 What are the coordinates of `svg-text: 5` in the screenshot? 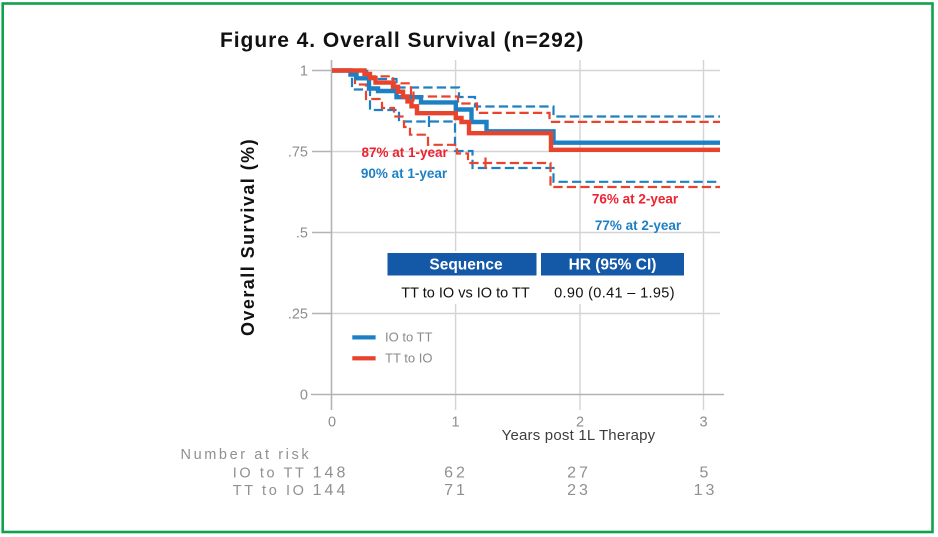 It's located at (706, 473).